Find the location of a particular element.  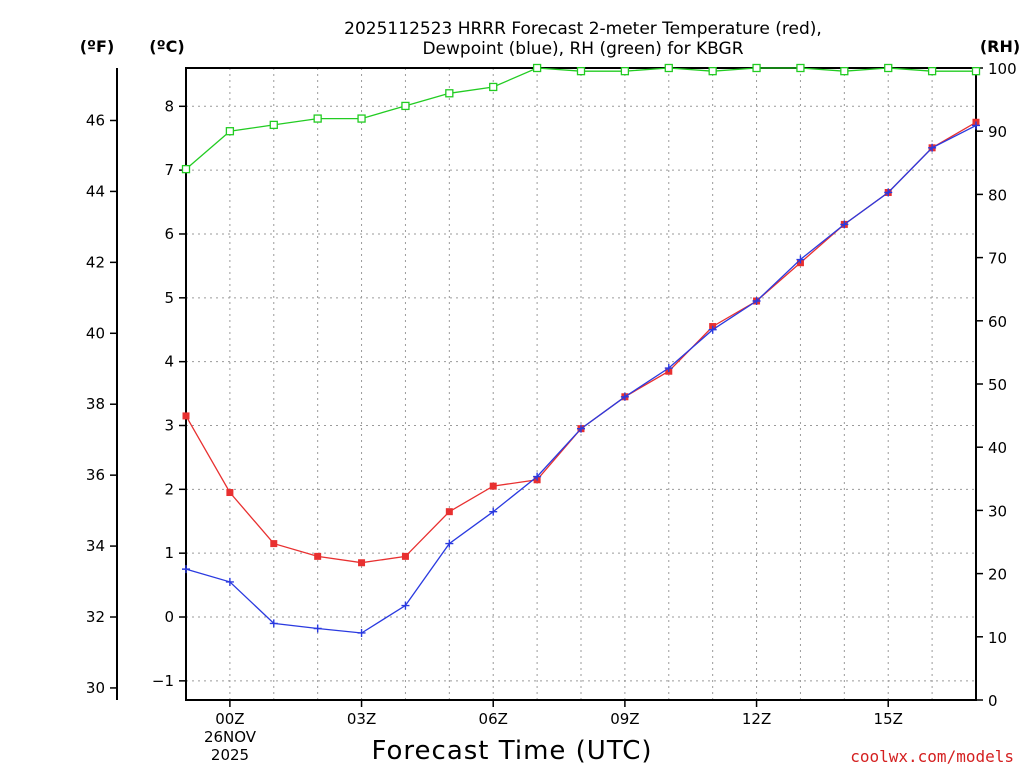

x-tick-label: 09Z is located at coordinates (624, 719).